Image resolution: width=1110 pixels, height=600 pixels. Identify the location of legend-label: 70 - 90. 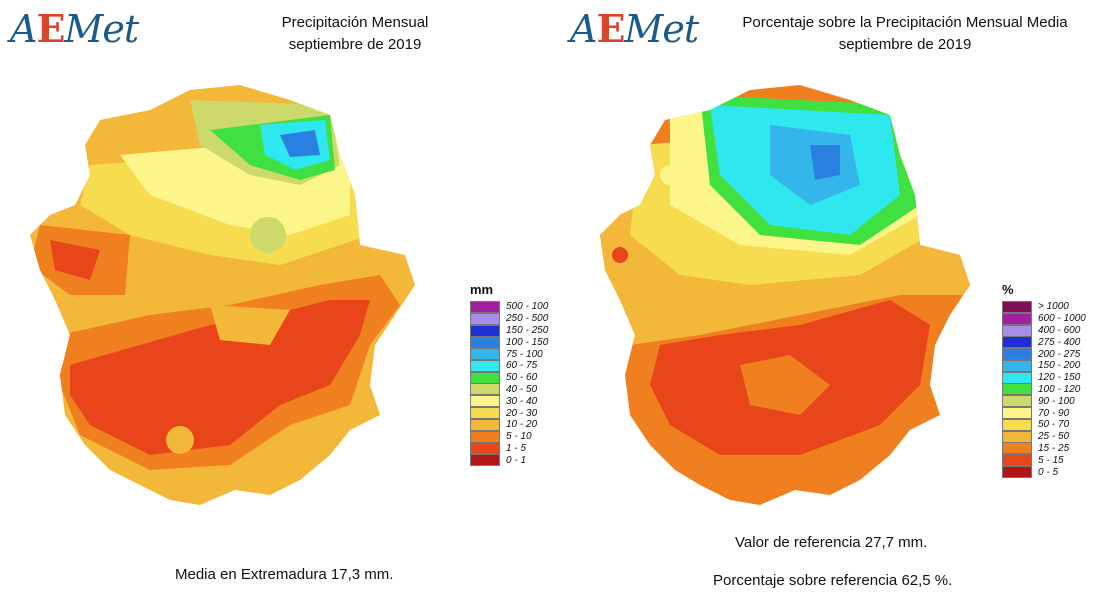
(1054, 413).